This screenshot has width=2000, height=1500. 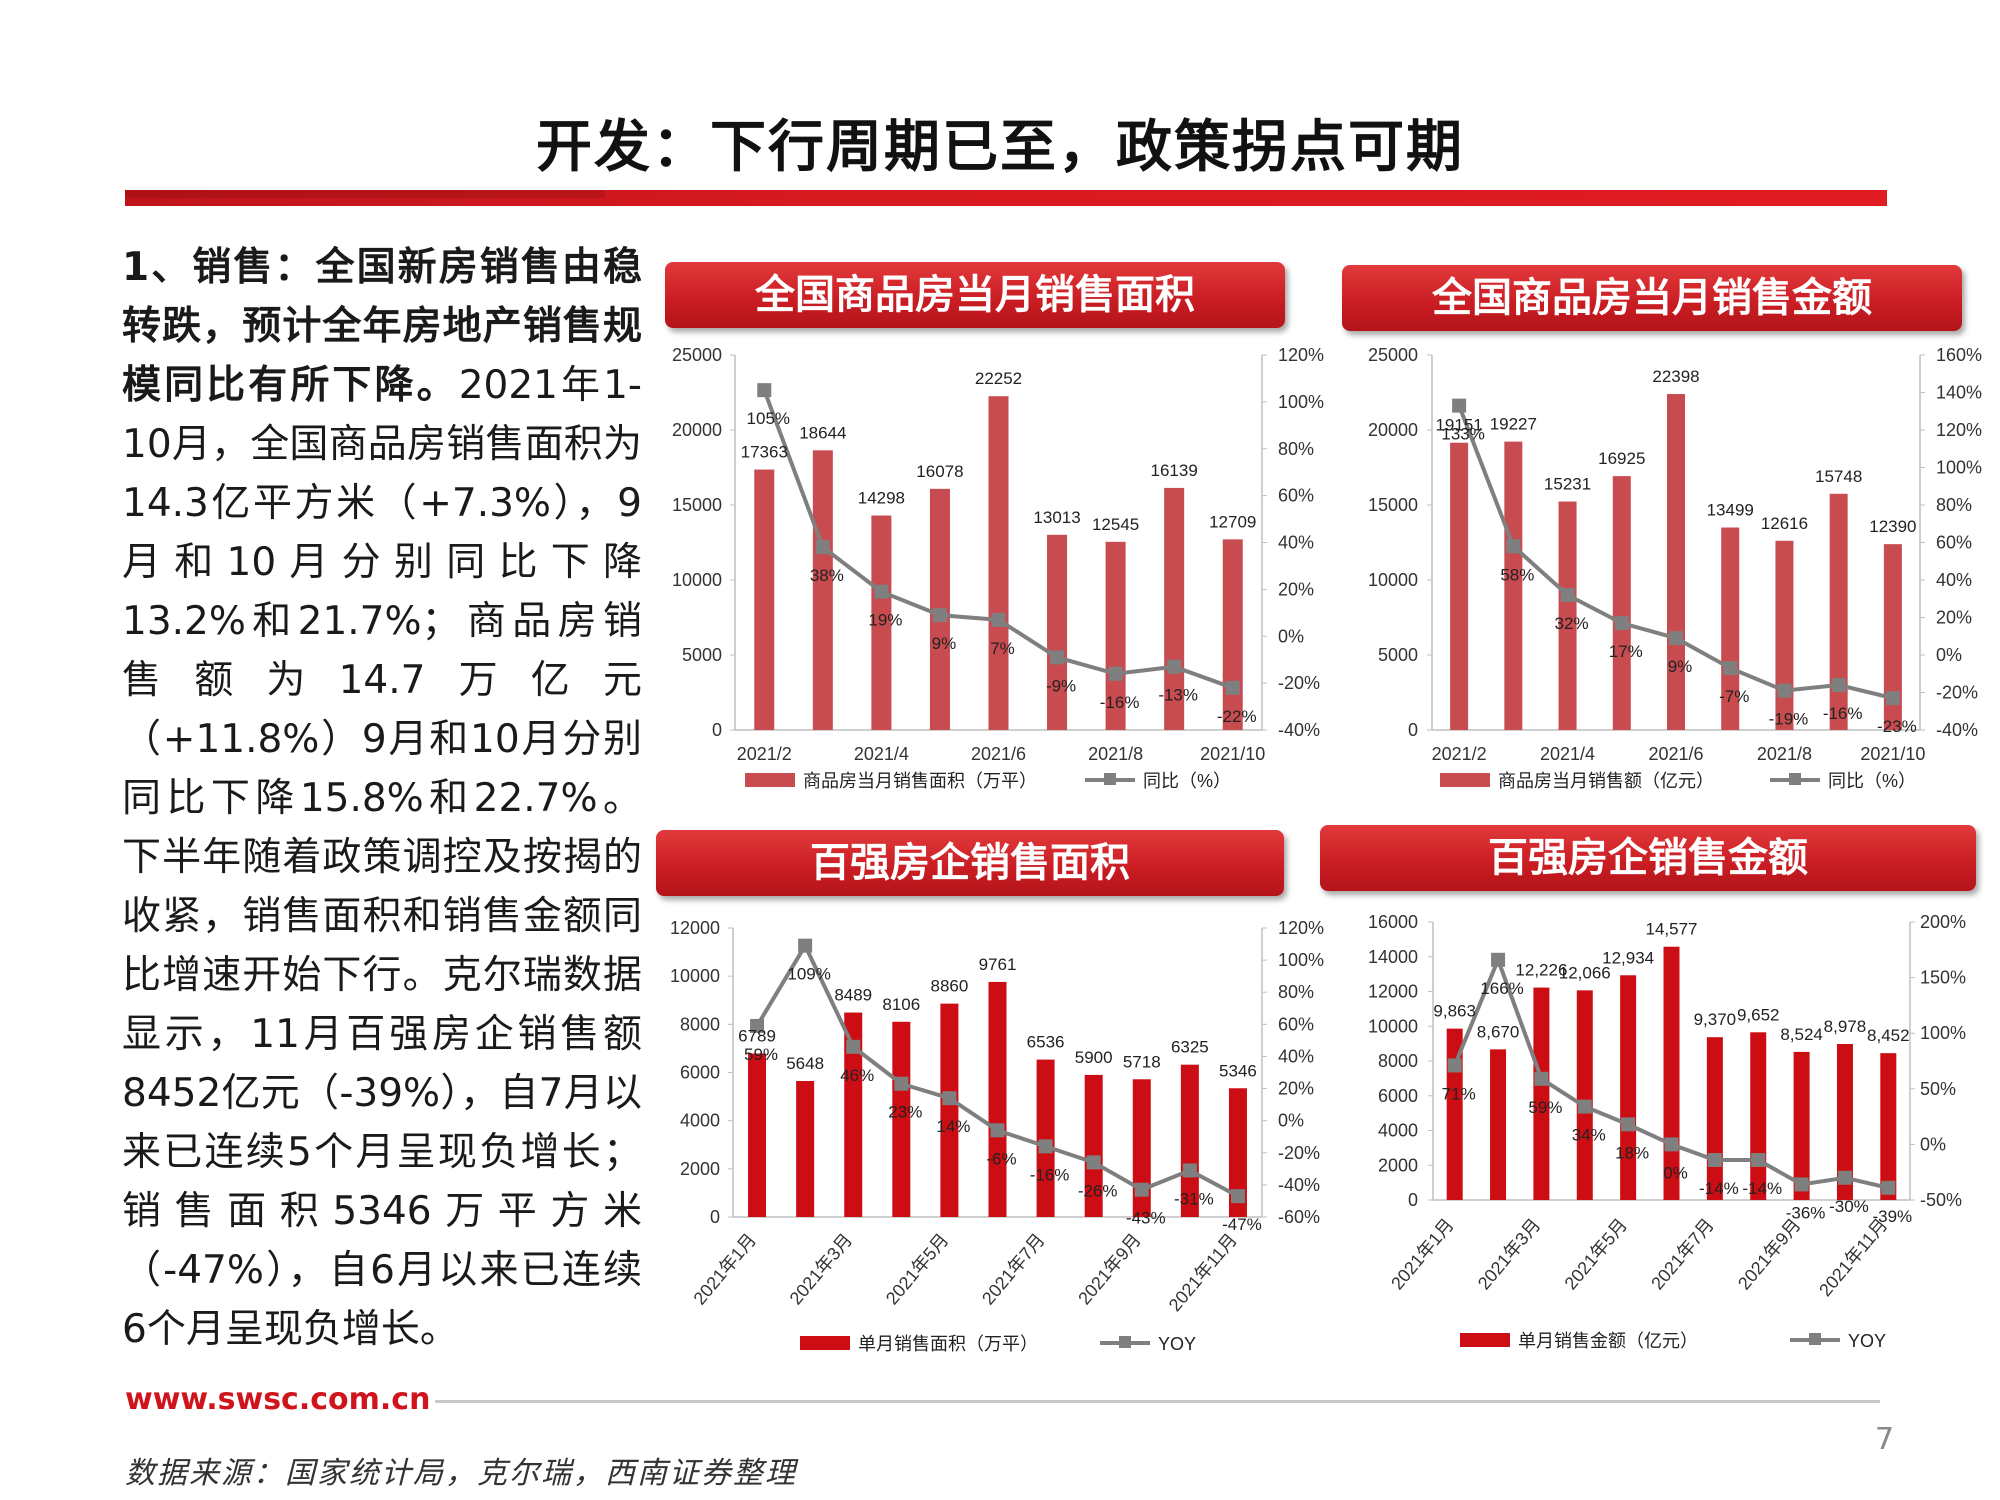 What do you see at coordinates (1795, 779) in the screenshot?
I see `chart2-legend-line-marker` at bounding box center [1795, 779].